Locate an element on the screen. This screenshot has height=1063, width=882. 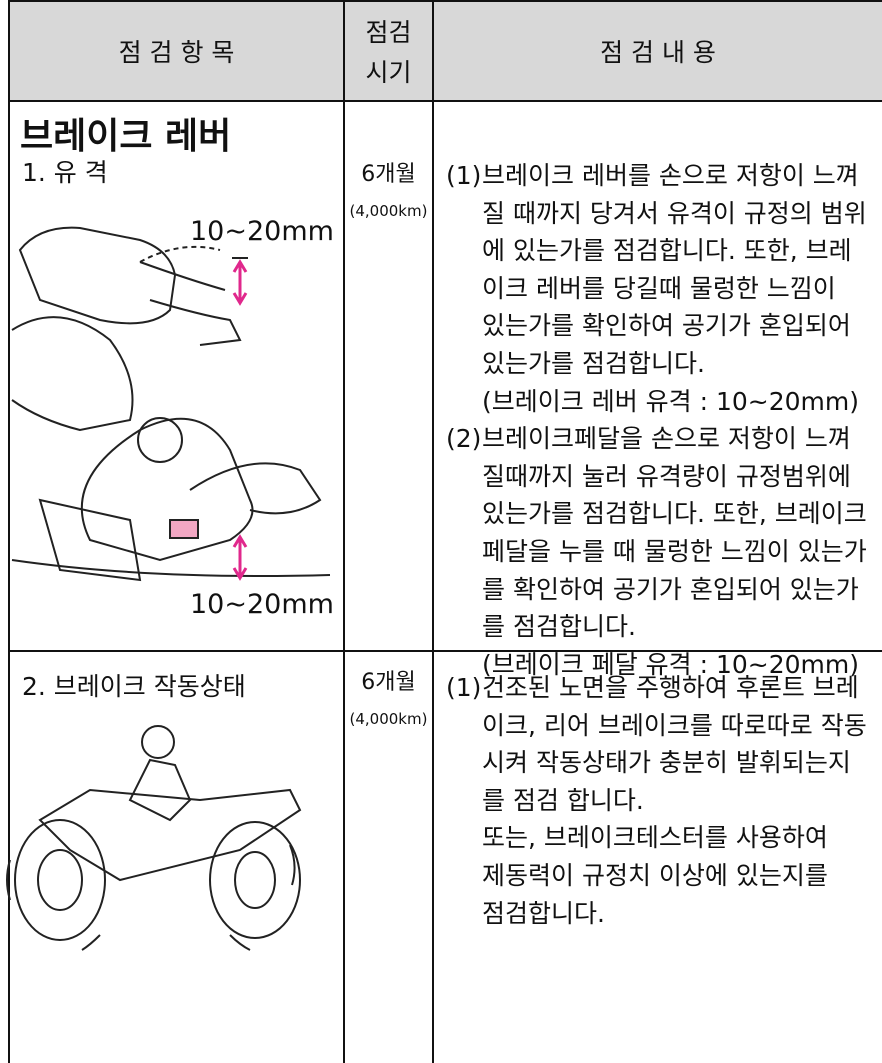
content-line: 건조된 노면을 주행하여 후론트 브레 is located at coordinates (670, 687).